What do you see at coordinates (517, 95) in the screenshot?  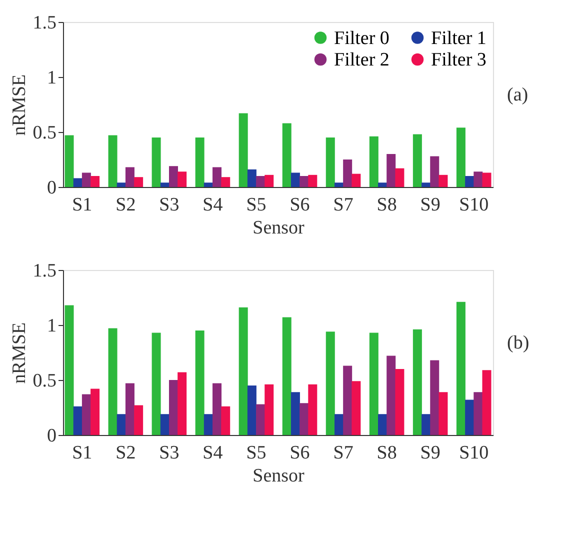 I see `text: (a)` at bounding box center [517, 95].